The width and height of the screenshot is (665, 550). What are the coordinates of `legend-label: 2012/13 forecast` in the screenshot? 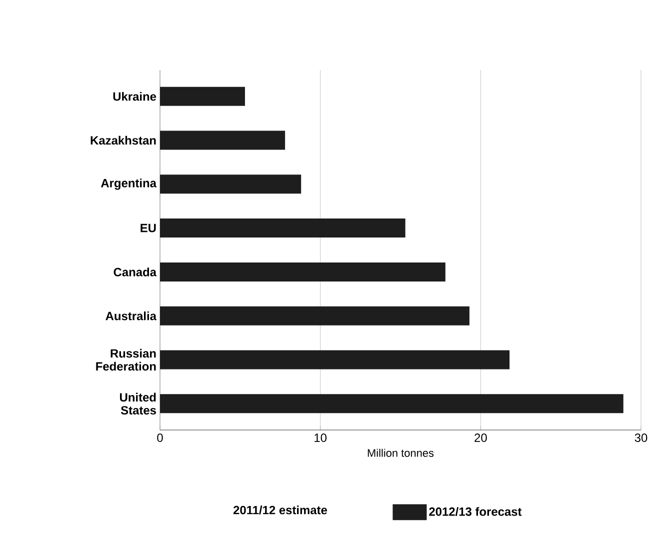 It's located at (475, 511).